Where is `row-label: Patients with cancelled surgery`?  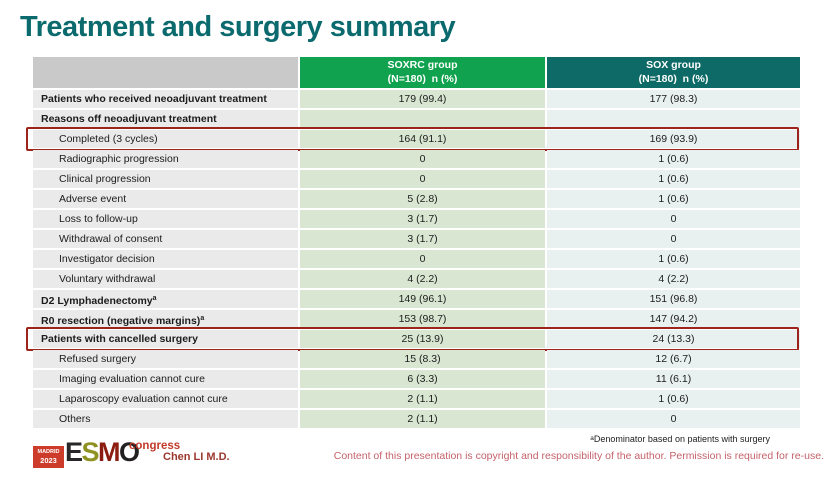
row-label: Patients with cancelled surgery is located at coordinates (165, 339).